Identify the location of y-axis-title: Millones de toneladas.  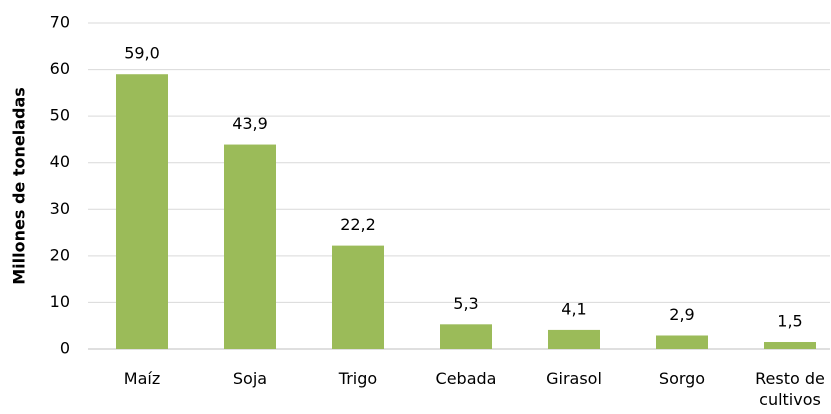
(19, 186).